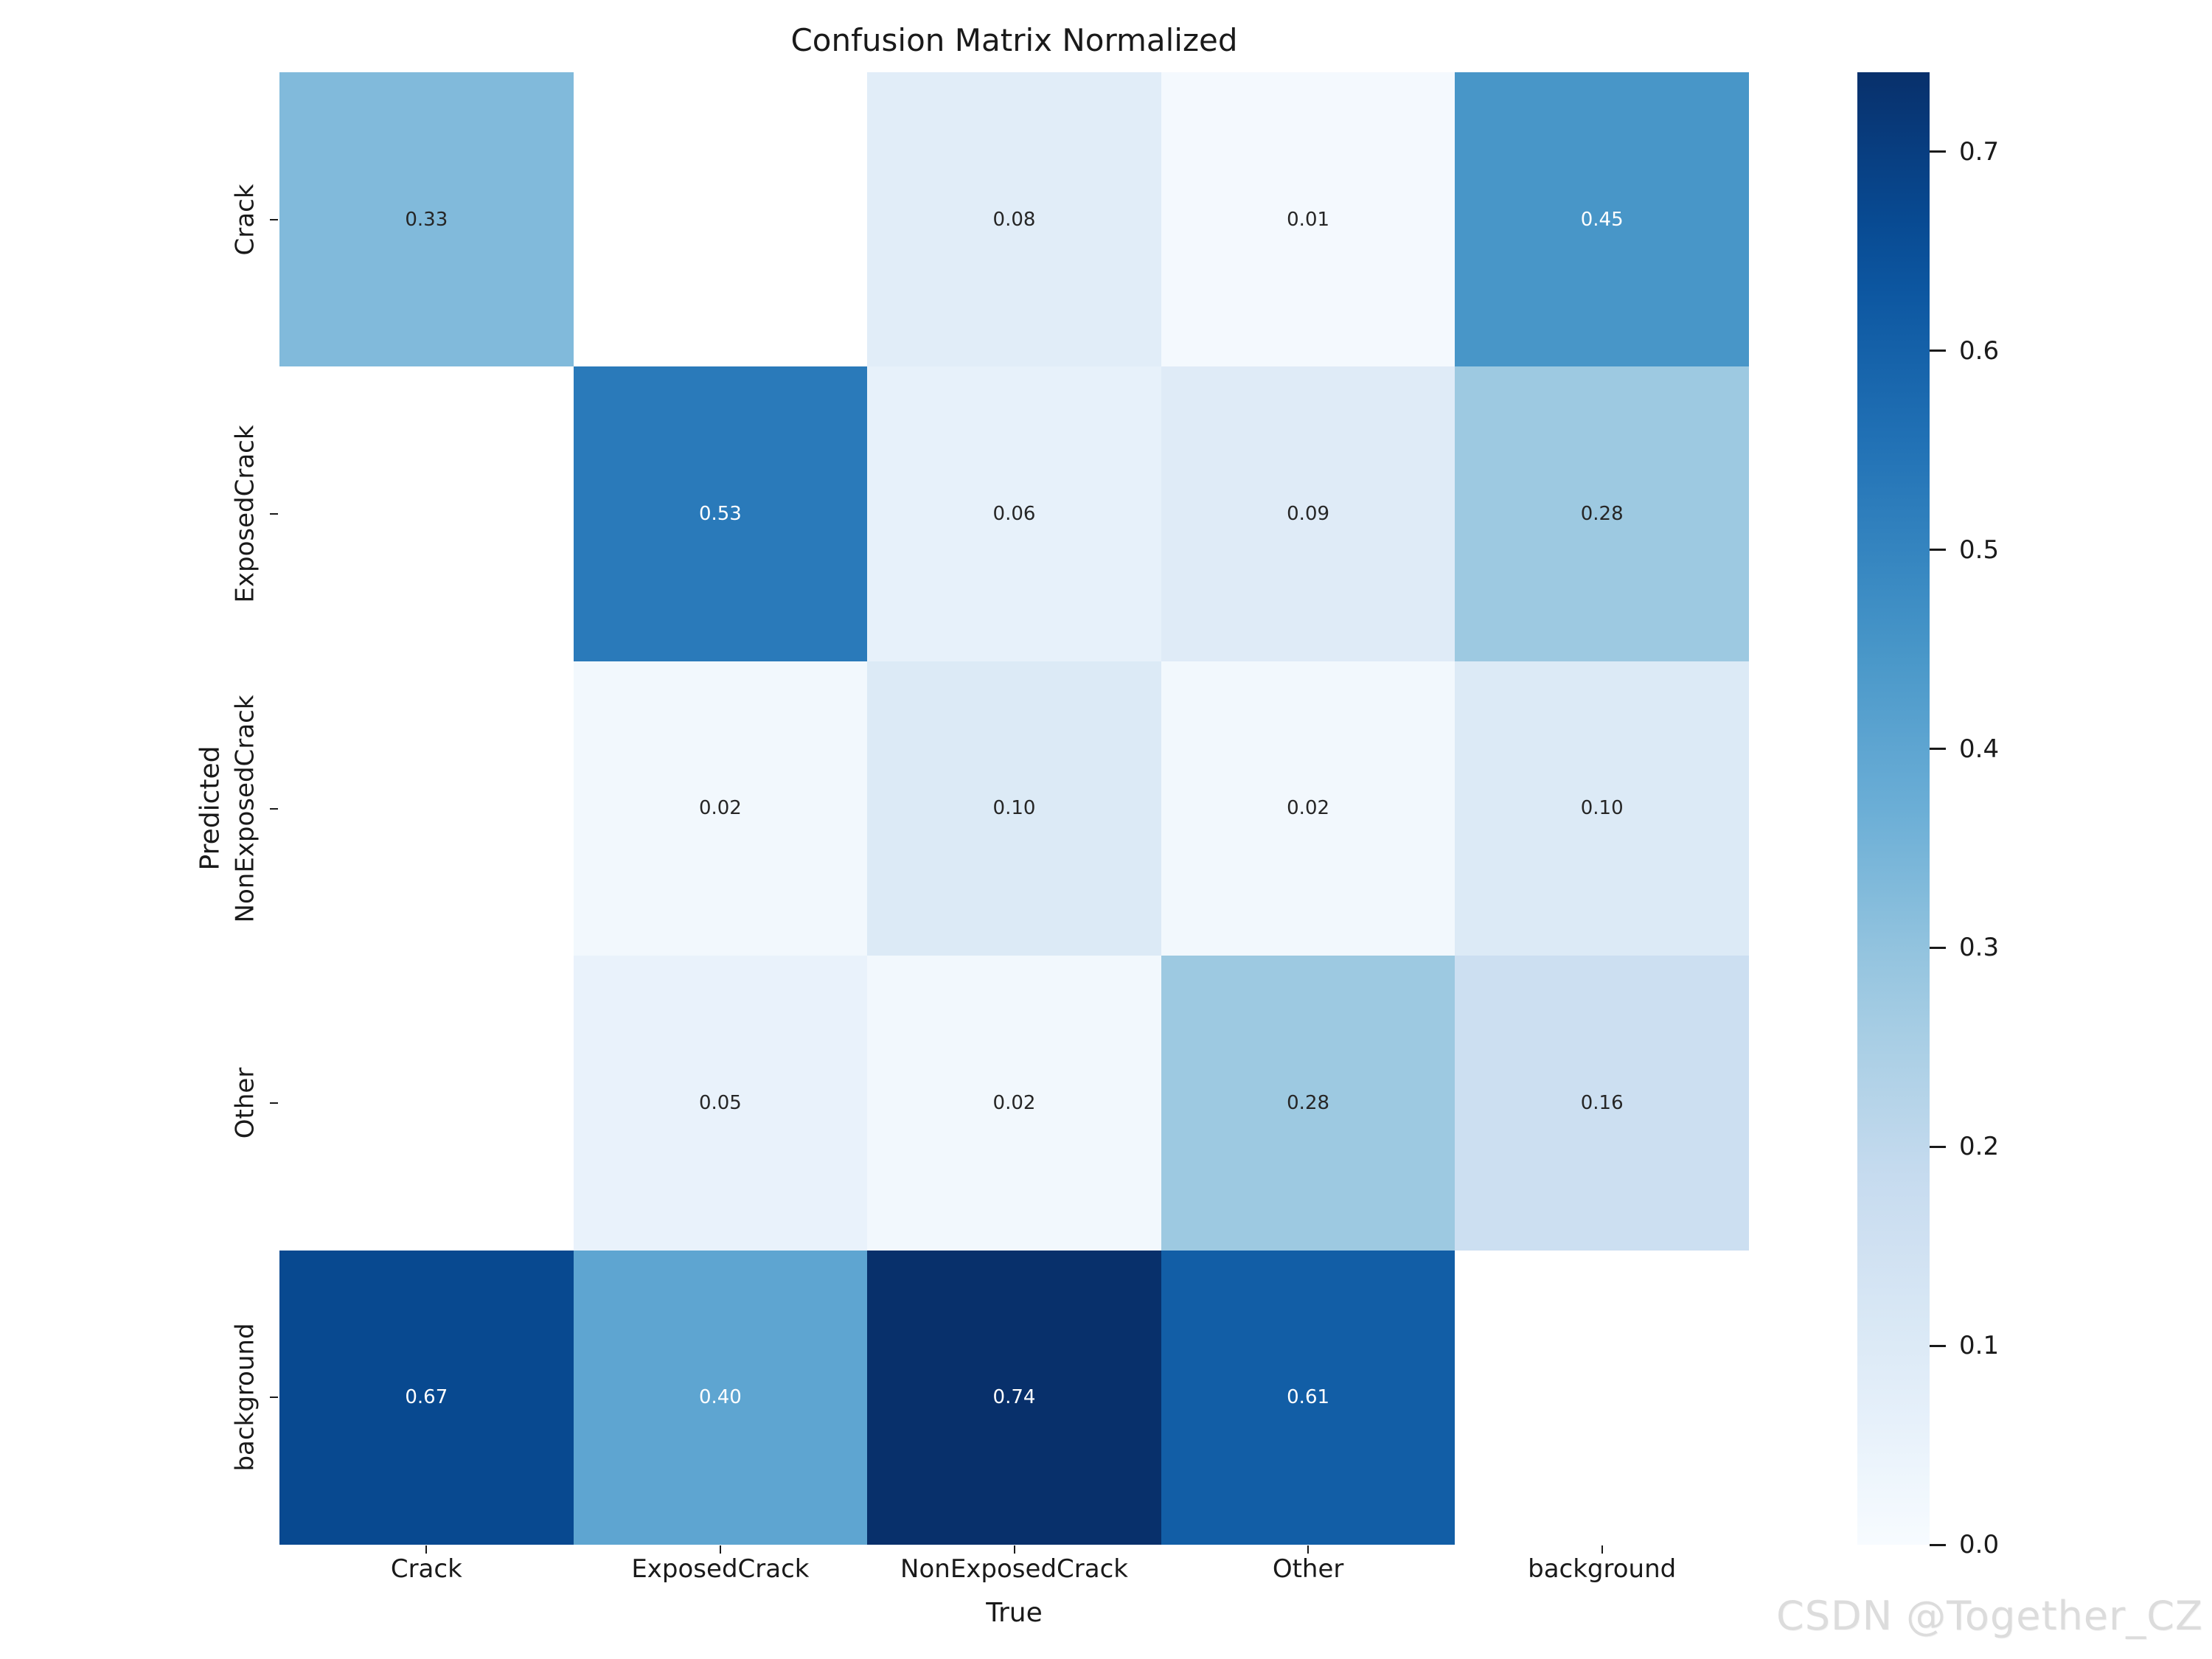 The width and height of the screenshot is (2212, 1659). I want to click on heatmap-cell-Other-Other: 0.28, so click(1308, 1103).